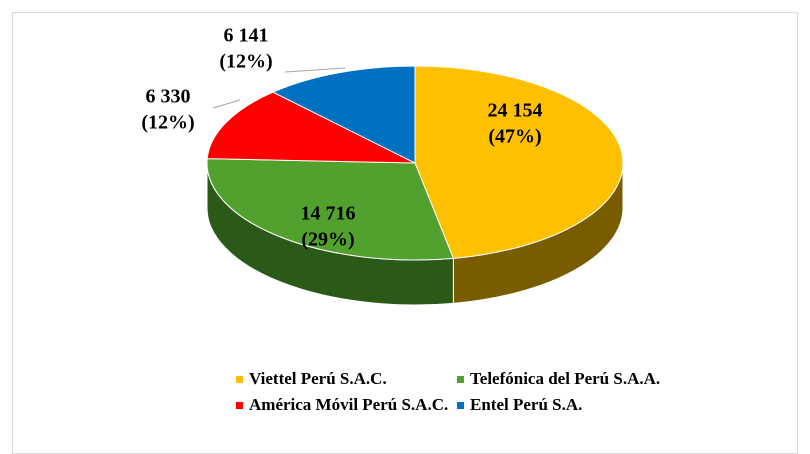 The image size is (810, 454). What do you see at coordinates (168, 97) in the screenshot?
I see `data-label: 6 330` at bounding box center [168, 97].